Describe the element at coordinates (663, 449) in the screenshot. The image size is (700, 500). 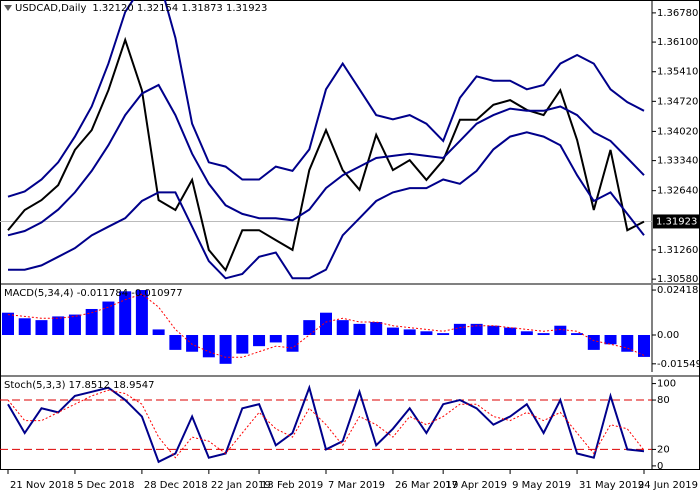
I see `y-tick-label: 20` at that location.